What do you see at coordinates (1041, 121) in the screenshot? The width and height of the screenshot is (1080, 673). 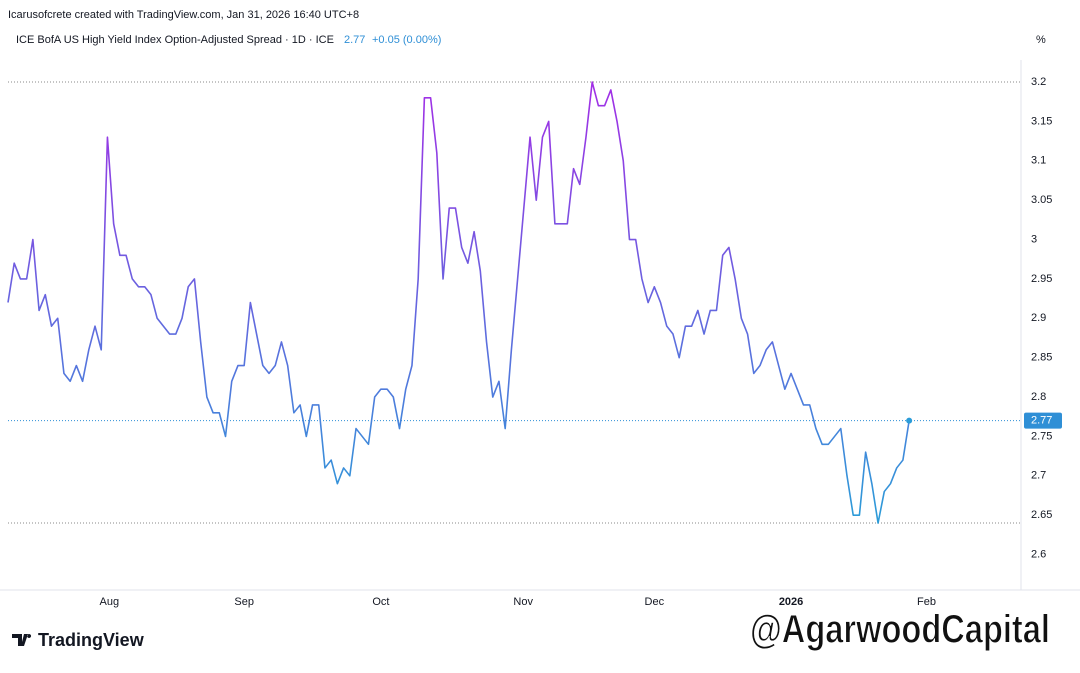 I see `y-tick-label: 3.15` at bounding box center [1041, 121].